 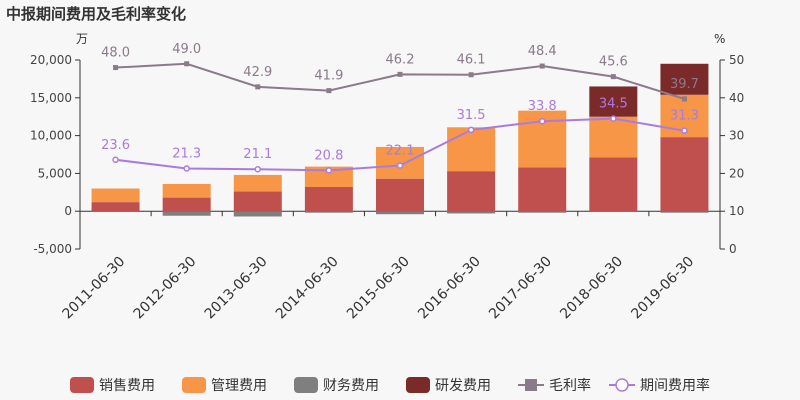 I want to click on data-label: 46.1, so click(x=471, y=60).